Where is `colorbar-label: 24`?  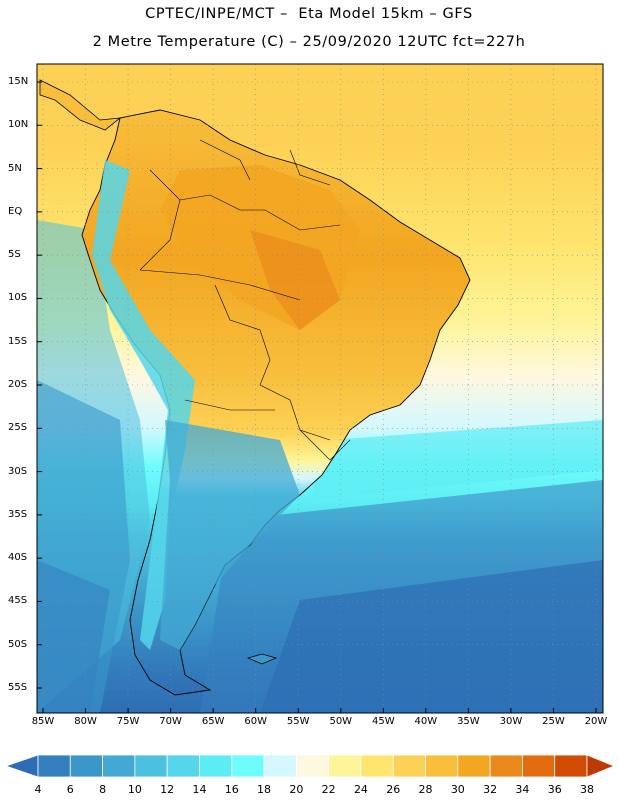
colorbar-label: 24 is located at coordinates (360, 789).